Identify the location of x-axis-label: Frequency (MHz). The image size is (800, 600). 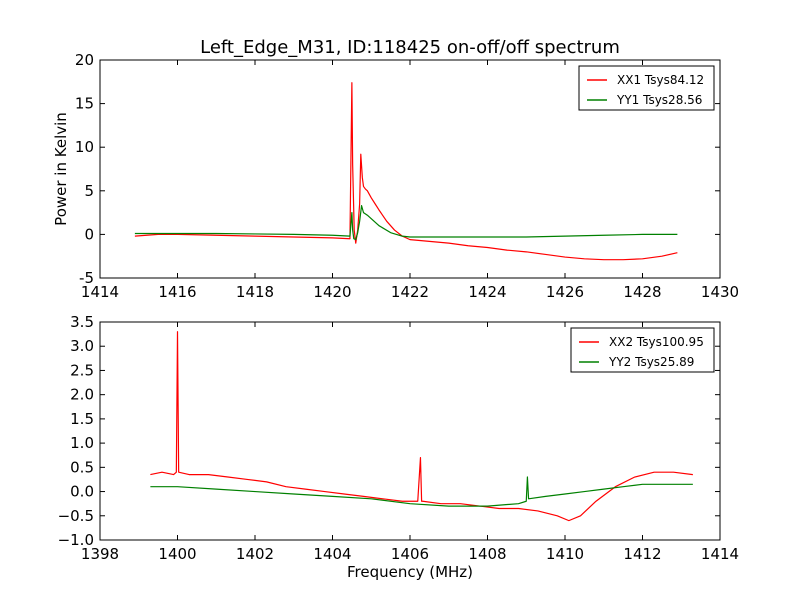
(410, 572).